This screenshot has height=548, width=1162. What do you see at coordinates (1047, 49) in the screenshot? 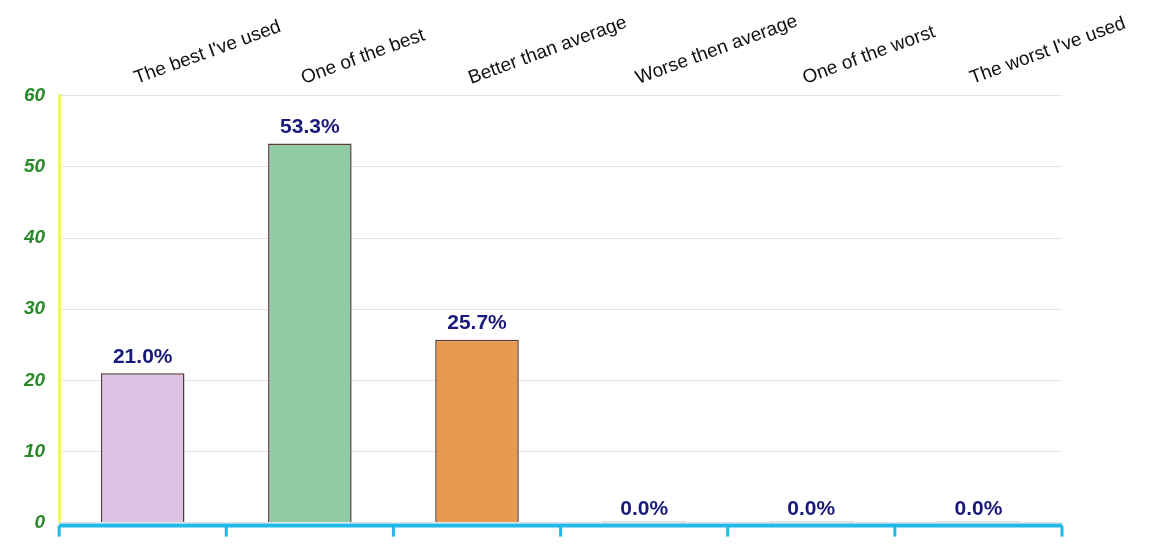
I see `x-tick-label: The worst I've used` at bounding box center [1047, 49].